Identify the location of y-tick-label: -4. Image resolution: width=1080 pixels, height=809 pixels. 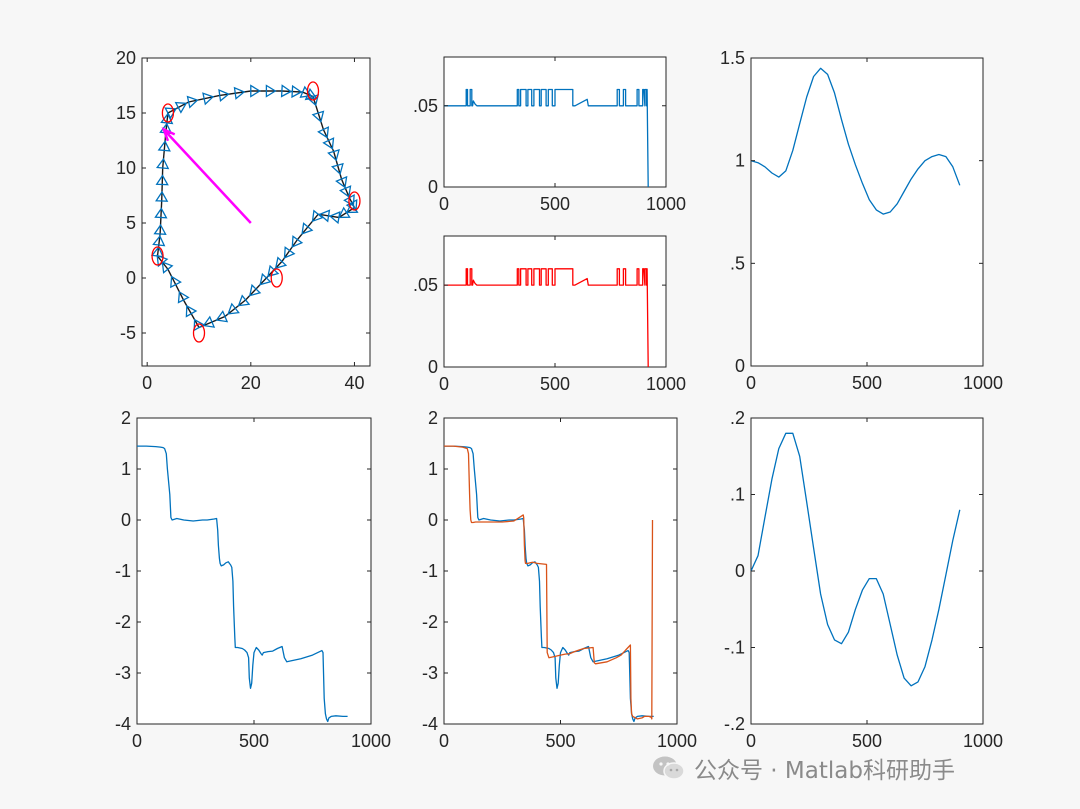
(123, 724).